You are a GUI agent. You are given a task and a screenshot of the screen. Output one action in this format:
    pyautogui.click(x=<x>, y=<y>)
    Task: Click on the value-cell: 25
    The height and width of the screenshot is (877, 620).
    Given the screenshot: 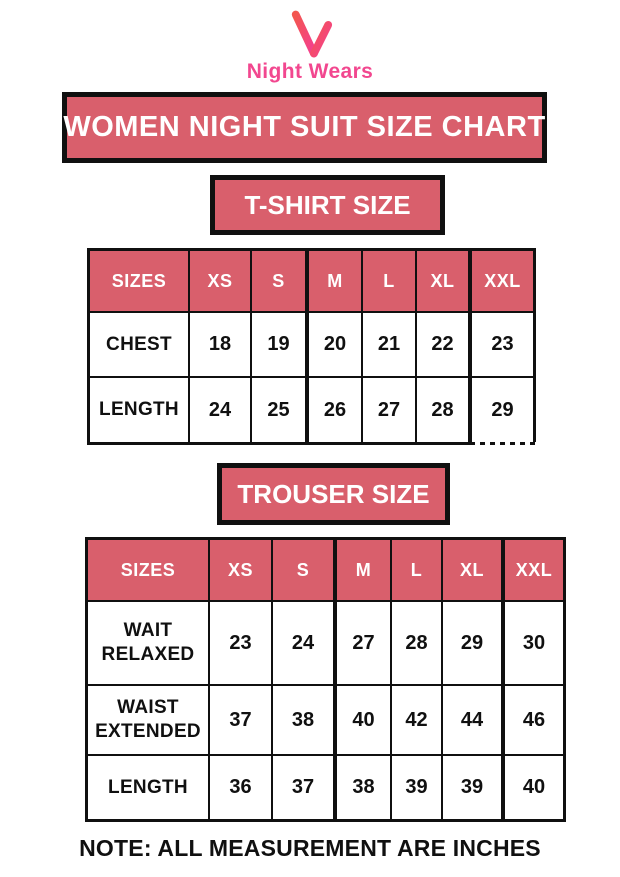 What is the action you would take?
    pyautogui.click(x=279, y=410)
    